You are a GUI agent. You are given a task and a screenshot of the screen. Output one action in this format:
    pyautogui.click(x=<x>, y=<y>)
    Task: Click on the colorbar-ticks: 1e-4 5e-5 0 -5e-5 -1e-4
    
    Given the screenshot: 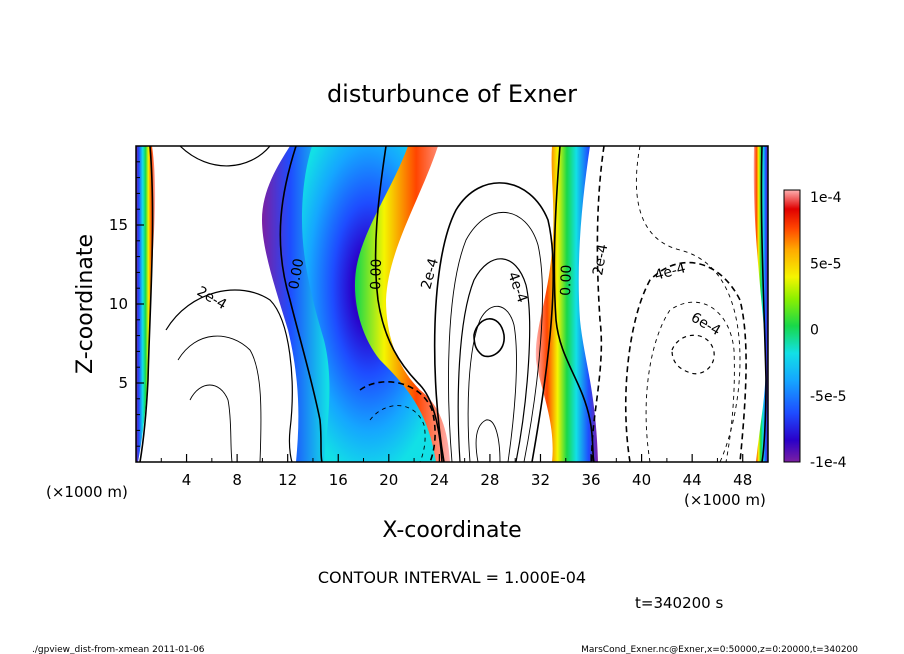 What is the action you would take?
    pyautogui.click(x=828, y=330)
    